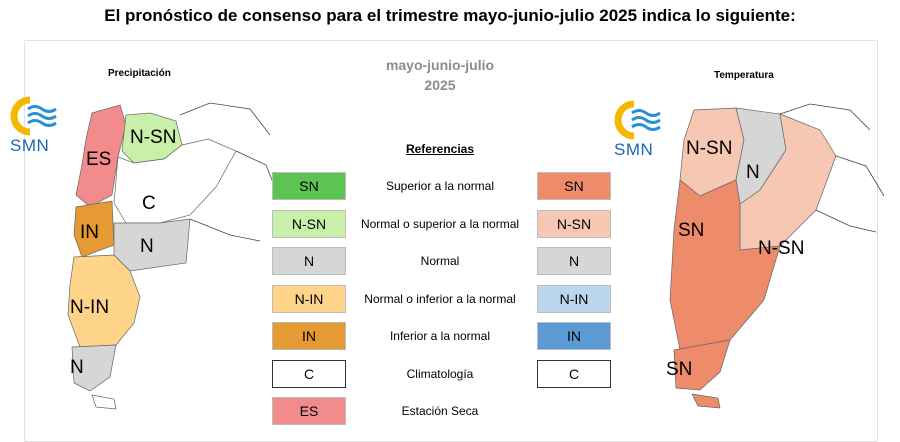  Describe the element at coordinates (725, 265) in the screenshot. I see `region-sn-central` at that location.